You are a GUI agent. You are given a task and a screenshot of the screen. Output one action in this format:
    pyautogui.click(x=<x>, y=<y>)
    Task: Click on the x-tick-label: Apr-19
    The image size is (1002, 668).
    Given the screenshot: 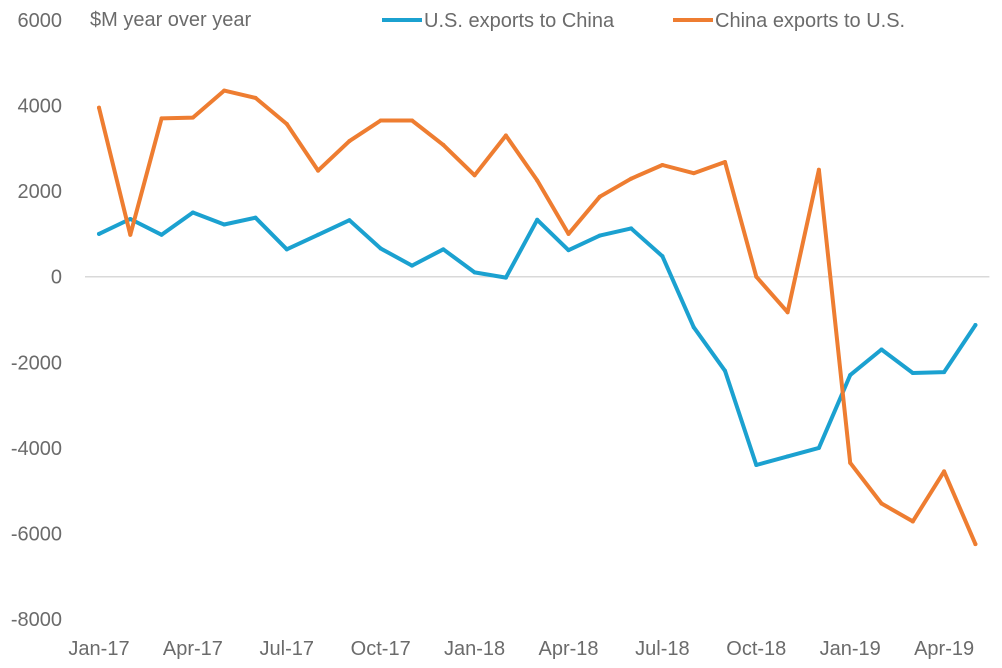 What is the action you would take?
    pyautogui.click(x=944, y=649)
    